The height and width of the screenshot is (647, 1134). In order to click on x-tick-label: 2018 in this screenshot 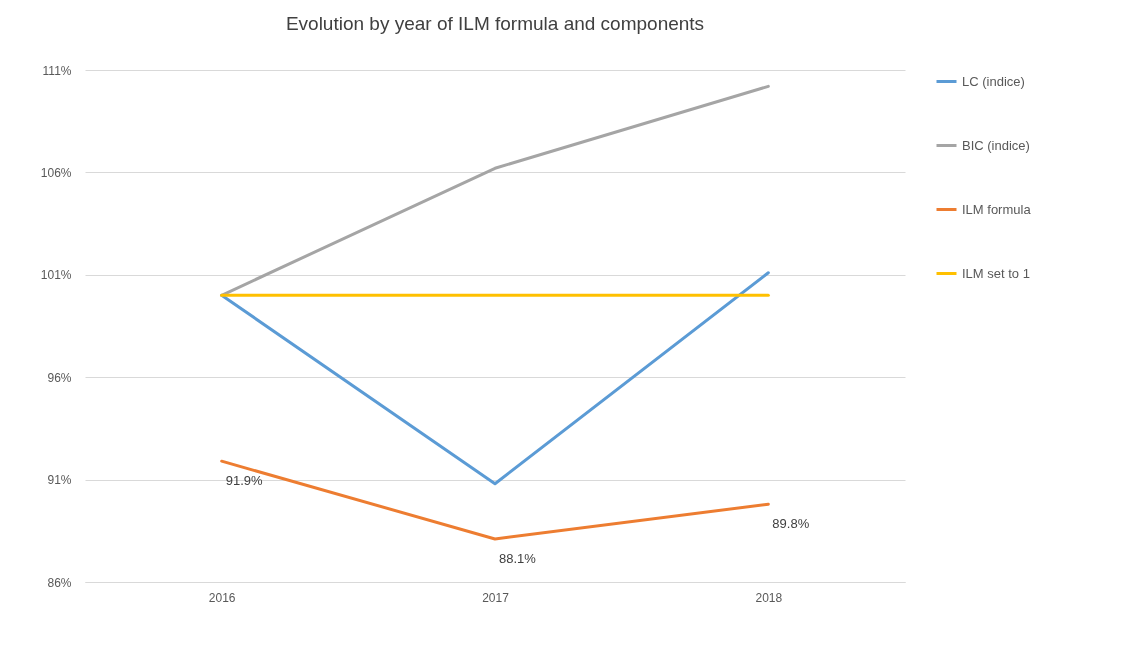, I will do `click(769, 597)`.